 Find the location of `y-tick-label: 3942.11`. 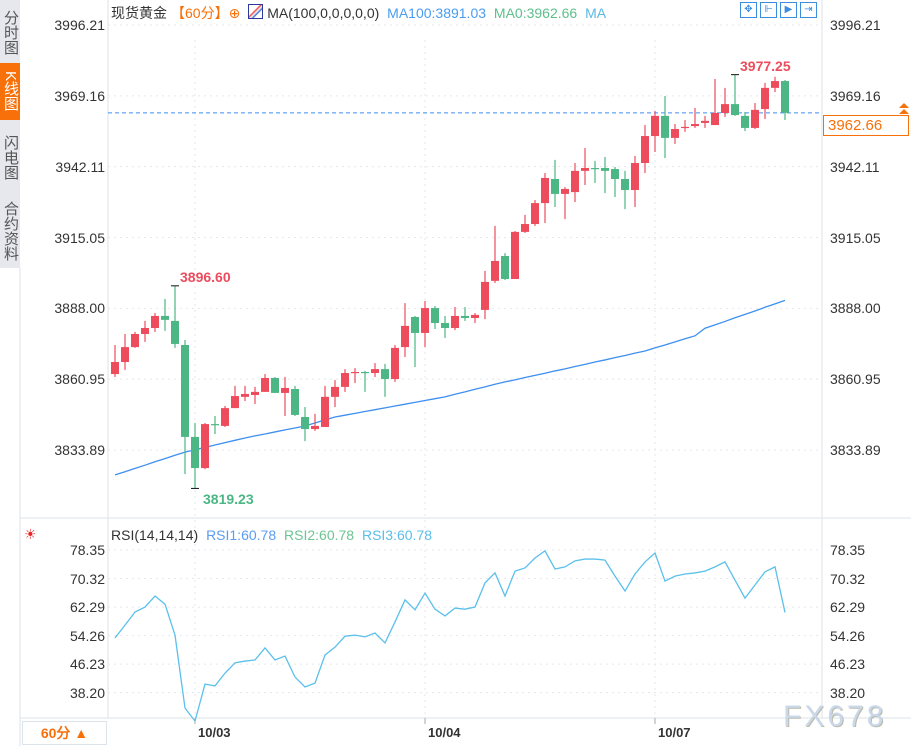

y-tick-label: 3942.11 is located at coordinates (80, 166).